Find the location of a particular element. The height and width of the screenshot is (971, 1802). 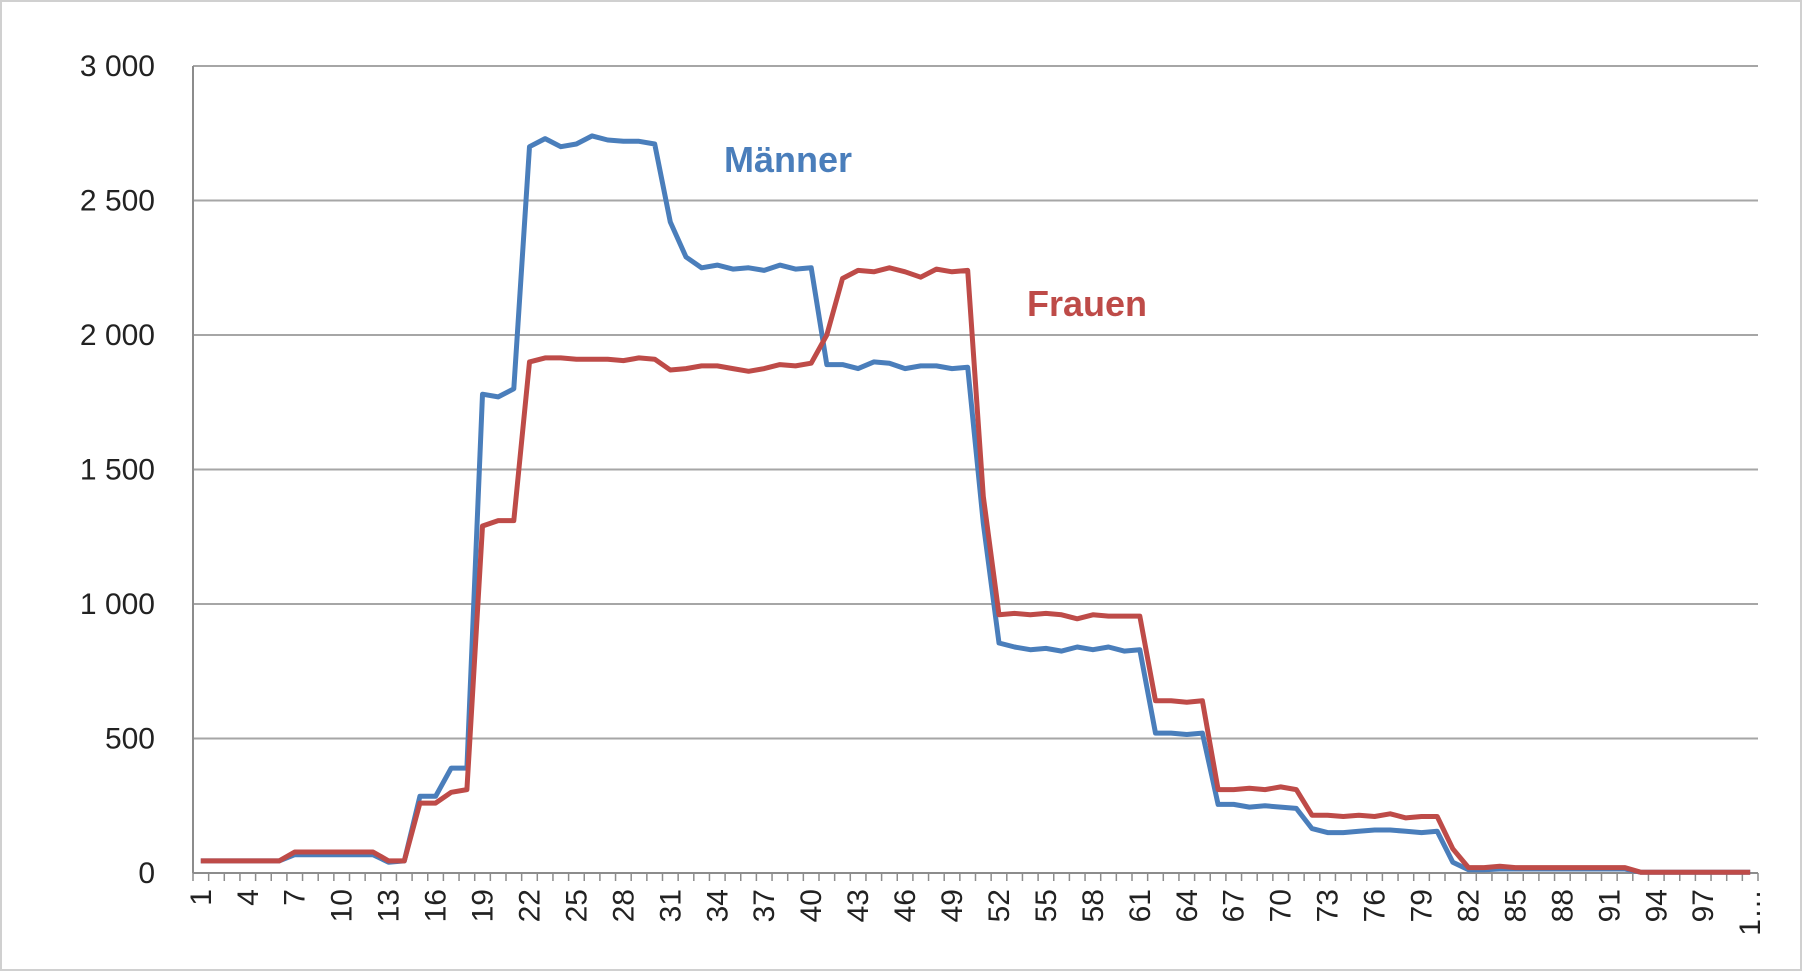

x-tick-label: 61 is located at coordinates (1140, 905).